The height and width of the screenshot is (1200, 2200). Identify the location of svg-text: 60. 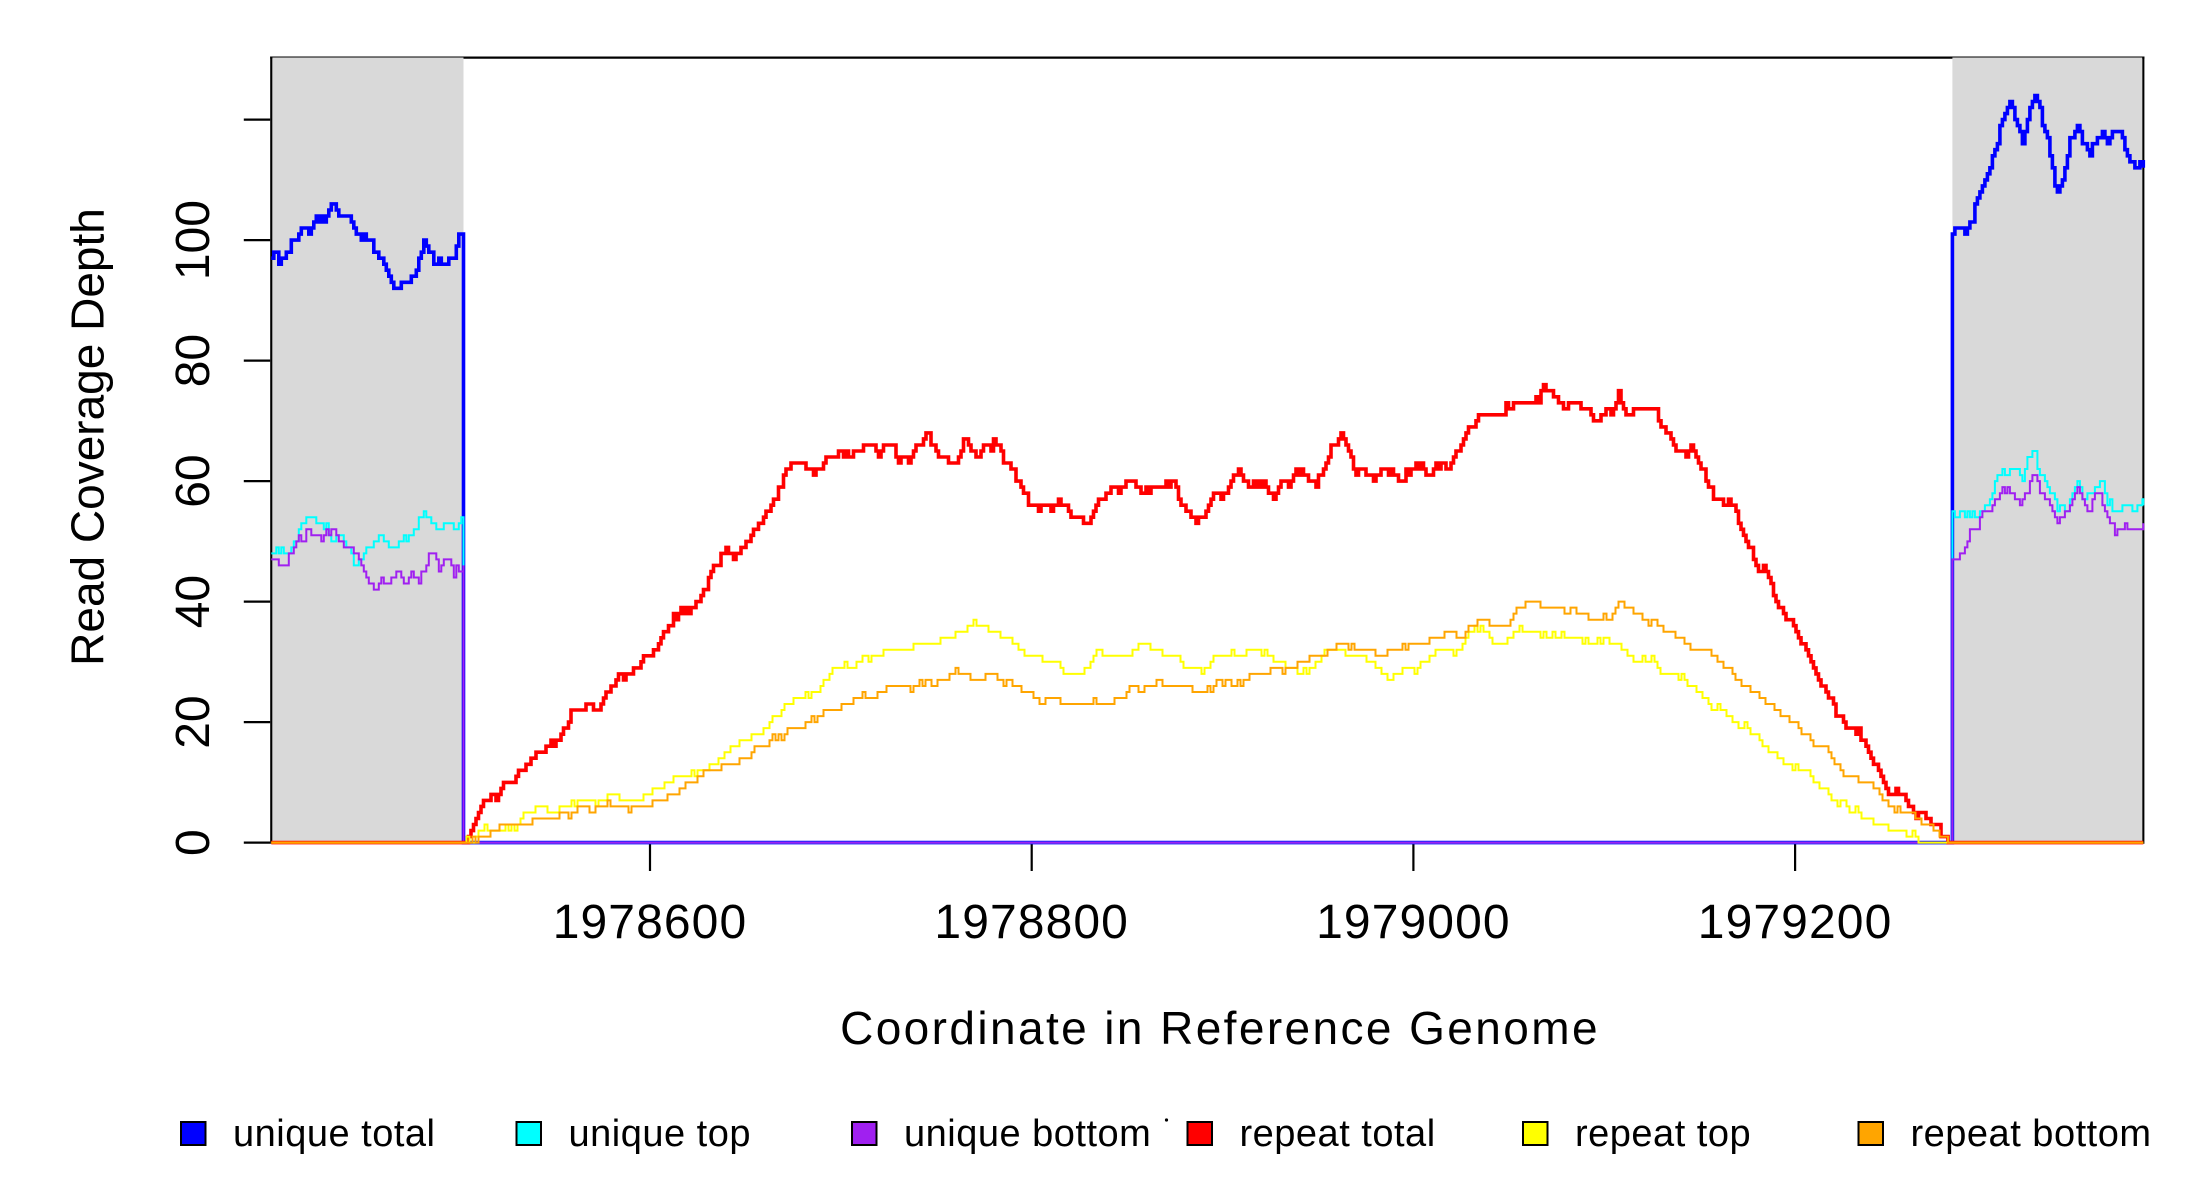
(193, 480).